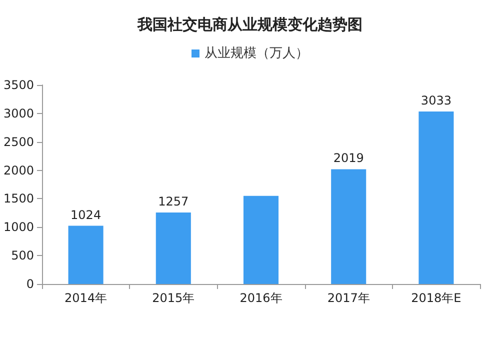 The height and width of the screenshot is (362, 500). I want to click on y-tick-label: 0, so click(30, 284).